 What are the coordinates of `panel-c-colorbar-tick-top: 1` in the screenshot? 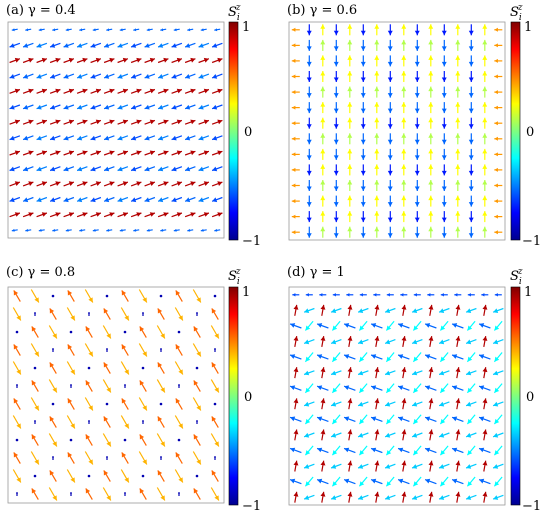 It's located at (246, 292).